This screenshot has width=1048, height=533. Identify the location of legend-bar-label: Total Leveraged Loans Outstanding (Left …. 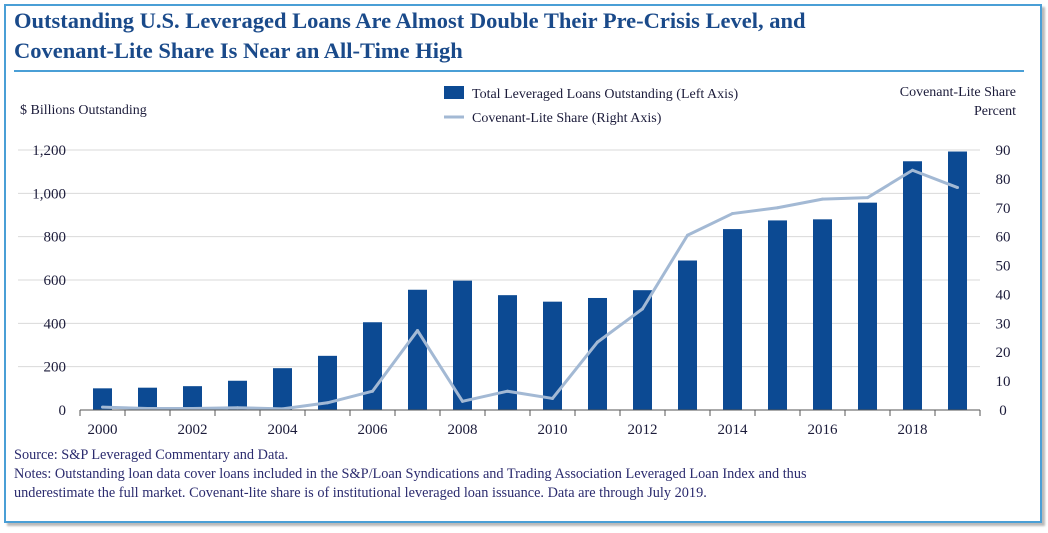
(605, 94).